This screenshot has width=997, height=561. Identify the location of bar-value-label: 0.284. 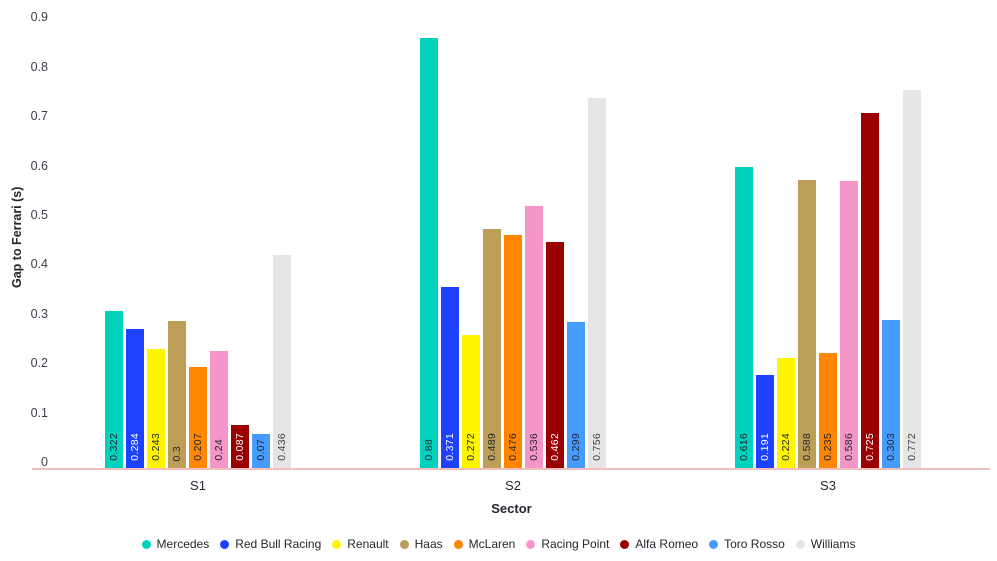
(135, 447).